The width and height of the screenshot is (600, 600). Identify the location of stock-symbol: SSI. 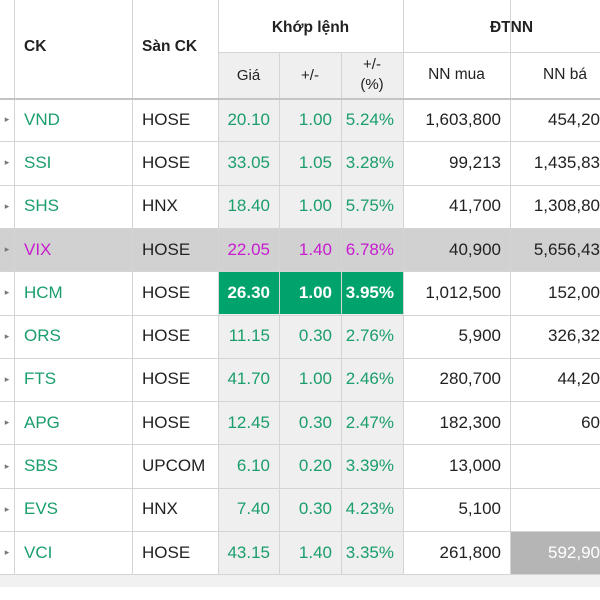
(38, 162).